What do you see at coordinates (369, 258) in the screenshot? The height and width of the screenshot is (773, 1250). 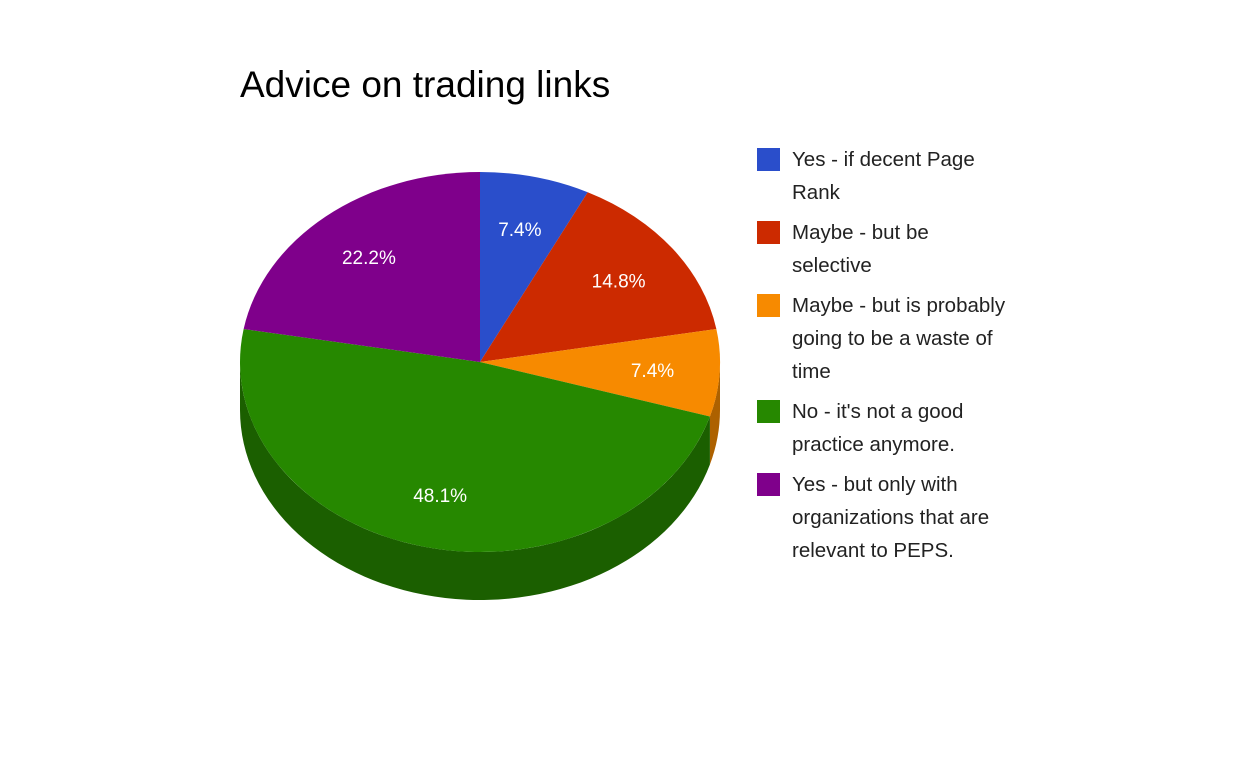 I see `slice-data-label: 22.2%` at bounding box center [369, 258].